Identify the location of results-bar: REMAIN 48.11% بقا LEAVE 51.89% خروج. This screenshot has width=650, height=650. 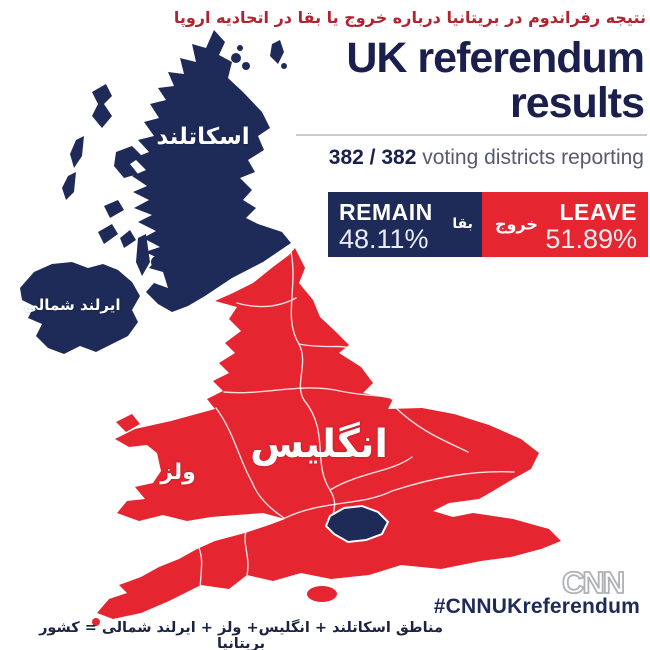
(488, 224).